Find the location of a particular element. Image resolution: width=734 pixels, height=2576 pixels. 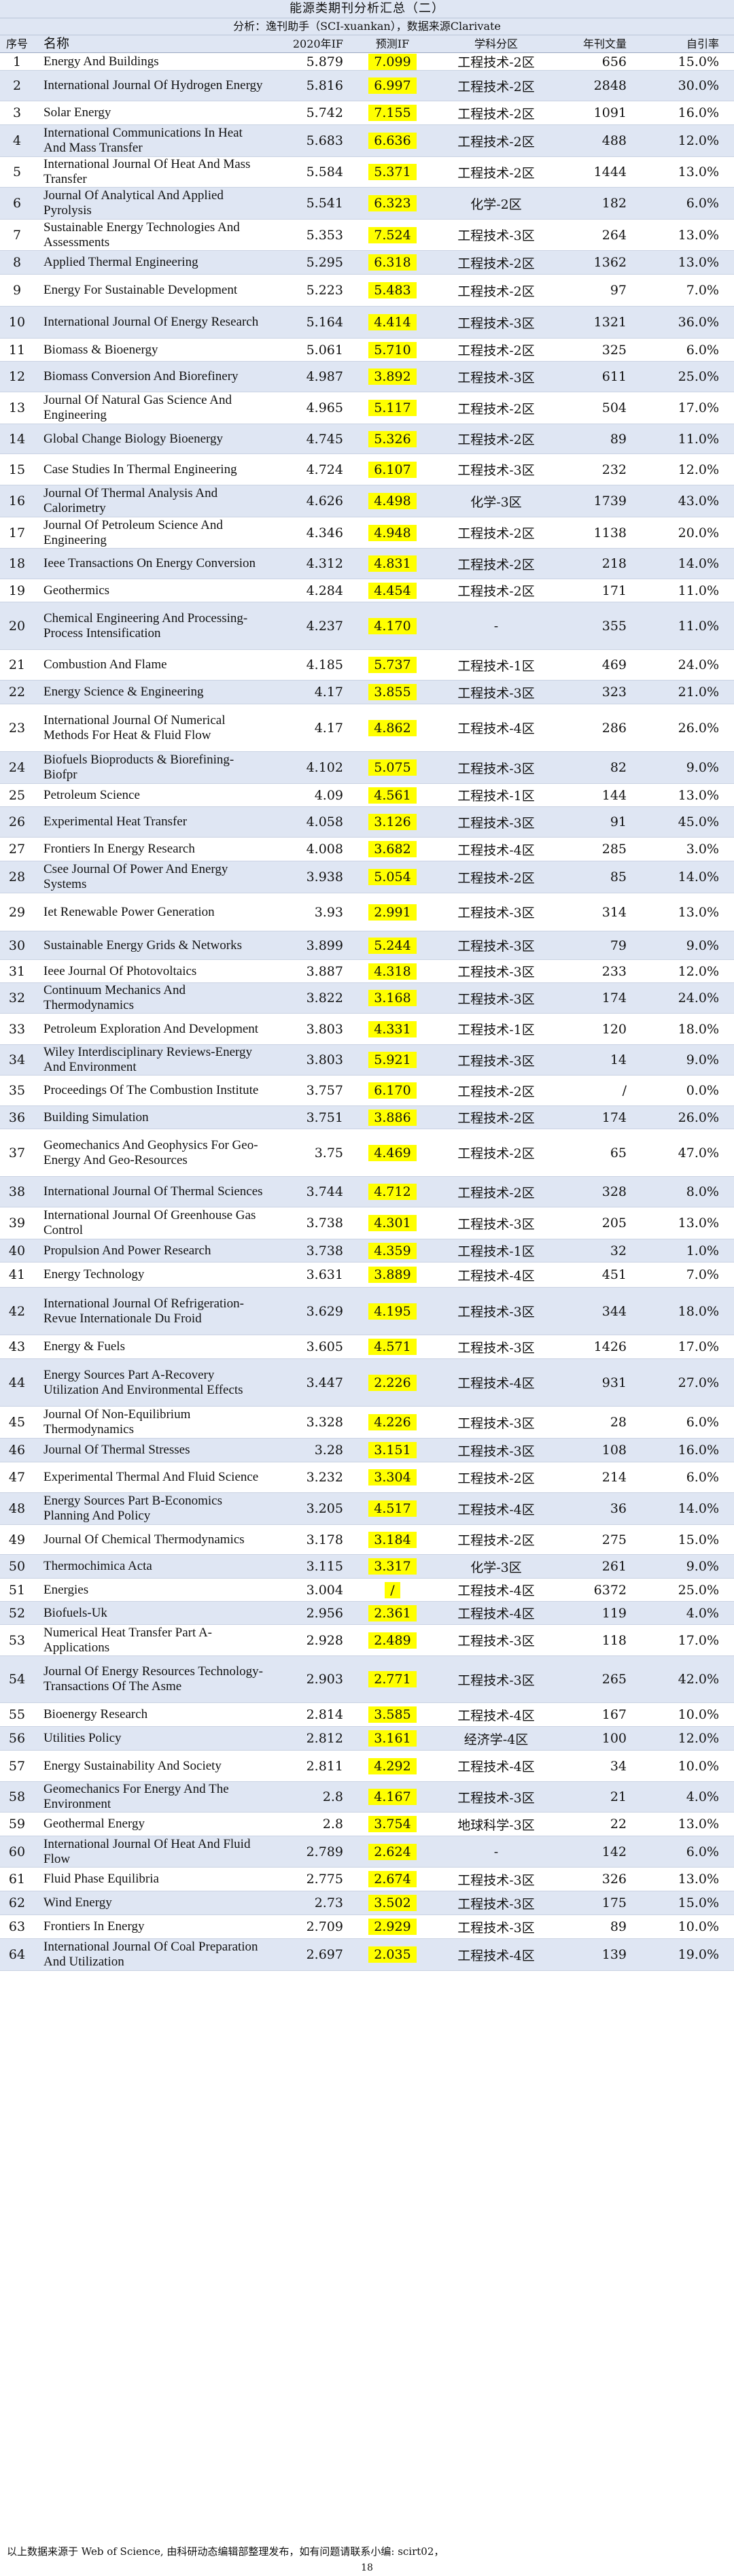

row-self-citation: 24.0% is located at coordinates (698, 998).